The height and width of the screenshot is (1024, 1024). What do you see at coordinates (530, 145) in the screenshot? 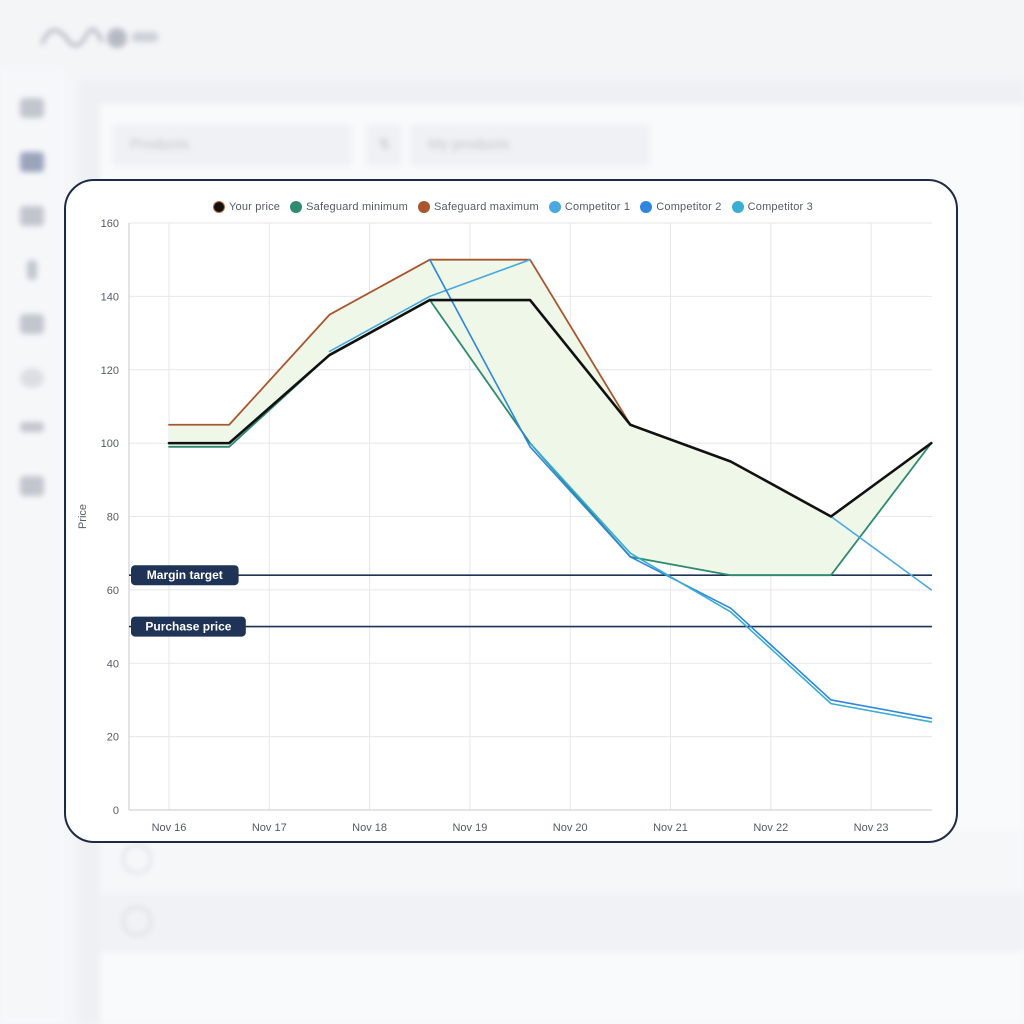
I see `my-products-select: My products` at bounding box center [530, 145].